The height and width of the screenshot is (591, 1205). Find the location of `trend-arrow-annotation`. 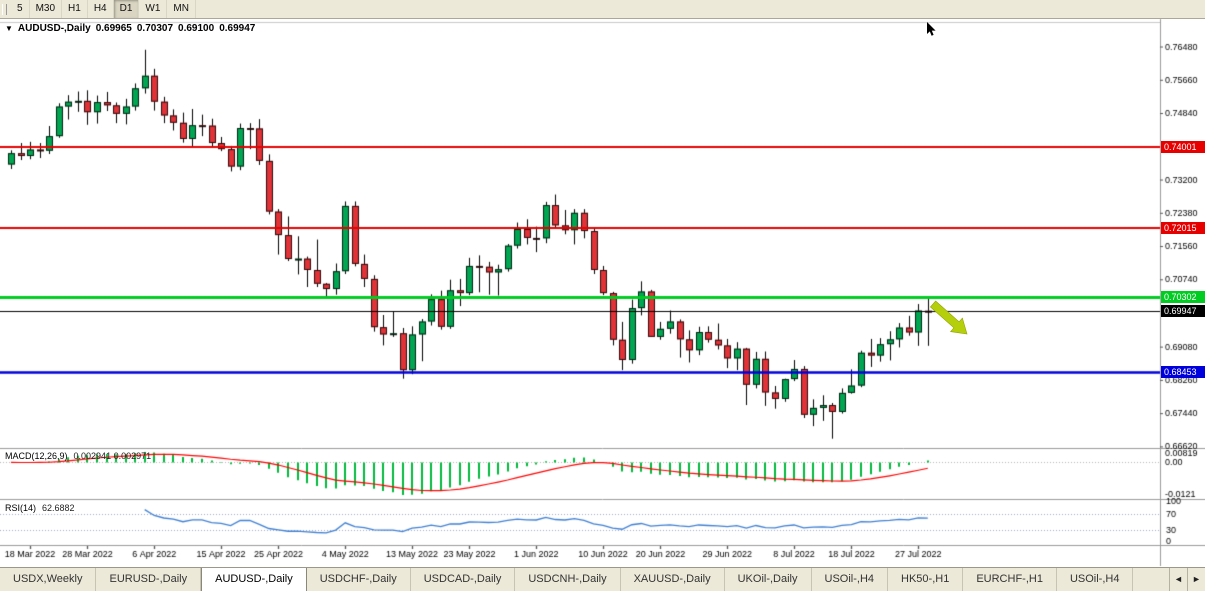

trend-arrow-annotation is located at coordinates (952, 324).